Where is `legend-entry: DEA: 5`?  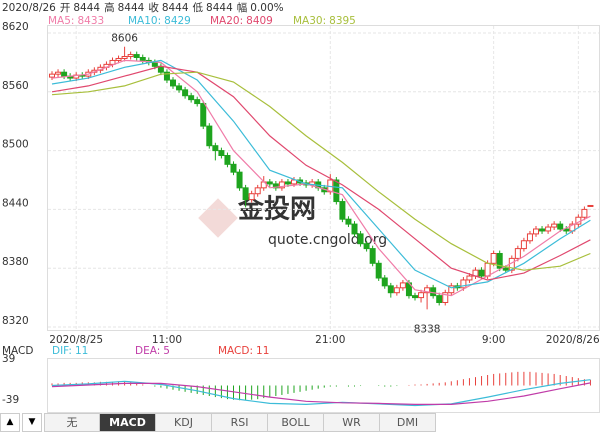
legend-entry: DEA: 5 is located at coordinates (152, 351).